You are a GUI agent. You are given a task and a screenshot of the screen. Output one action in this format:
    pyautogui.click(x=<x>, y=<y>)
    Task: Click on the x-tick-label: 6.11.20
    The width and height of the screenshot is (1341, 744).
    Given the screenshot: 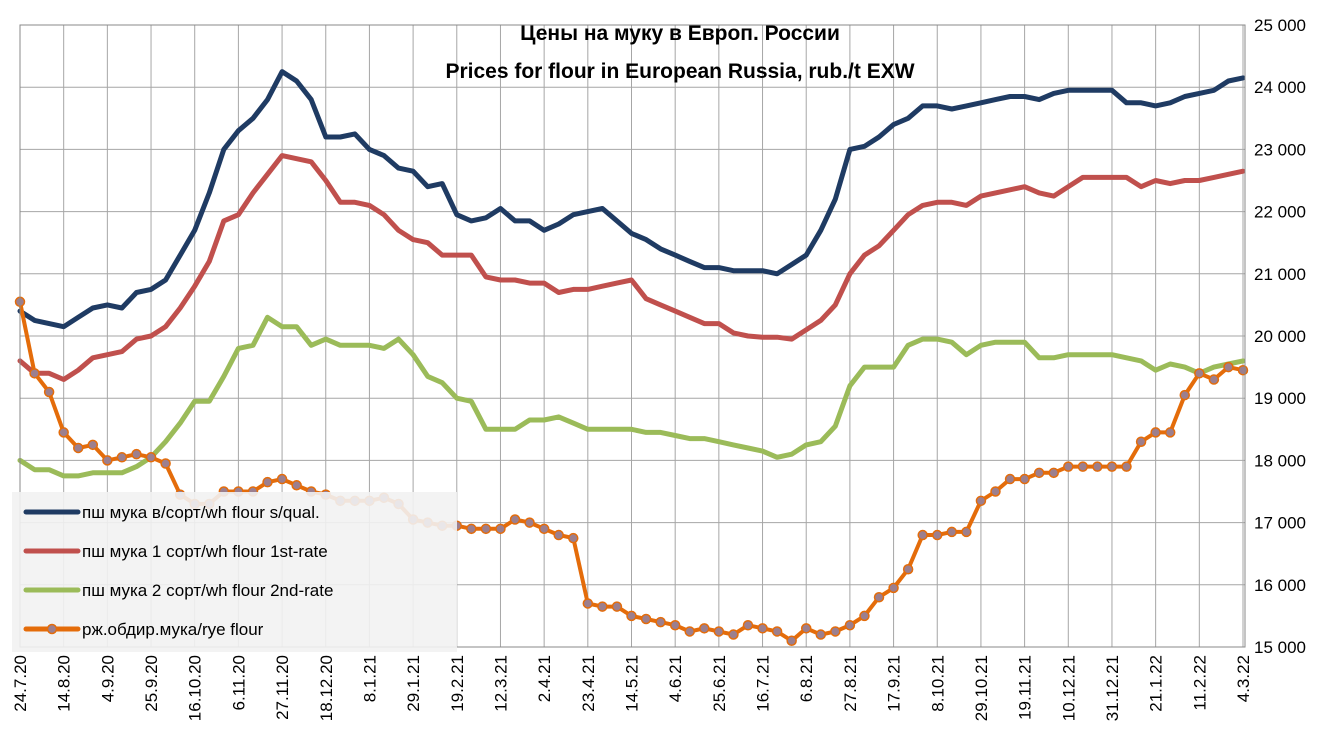 What is the action you would take?
    pyautogui.click(x=238, y=682)
    